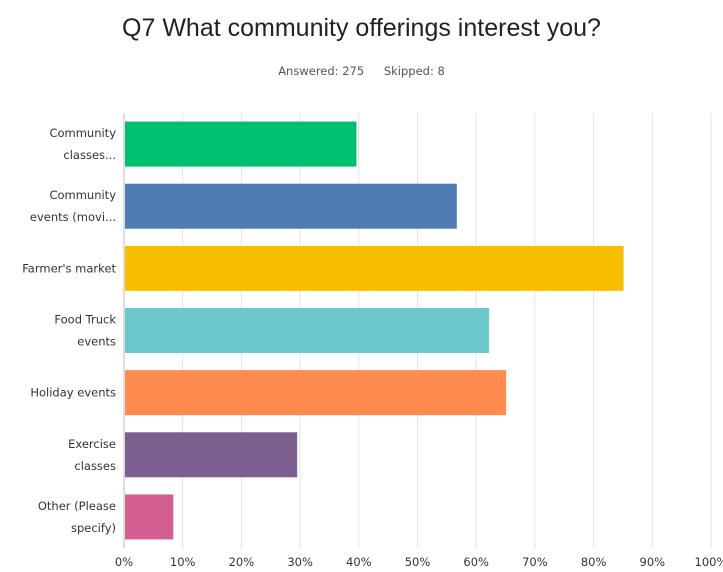  What do you see at coordinates (124, 562) in the screenshot?
I see `x-tick-label: 0%` at bounding box center [124, 562].